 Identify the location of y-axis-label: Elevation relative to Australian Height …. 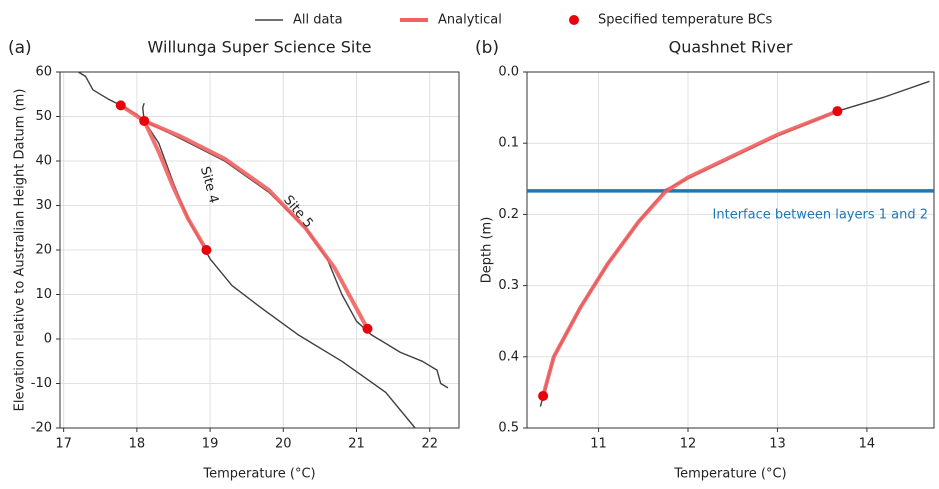
(20, 250).